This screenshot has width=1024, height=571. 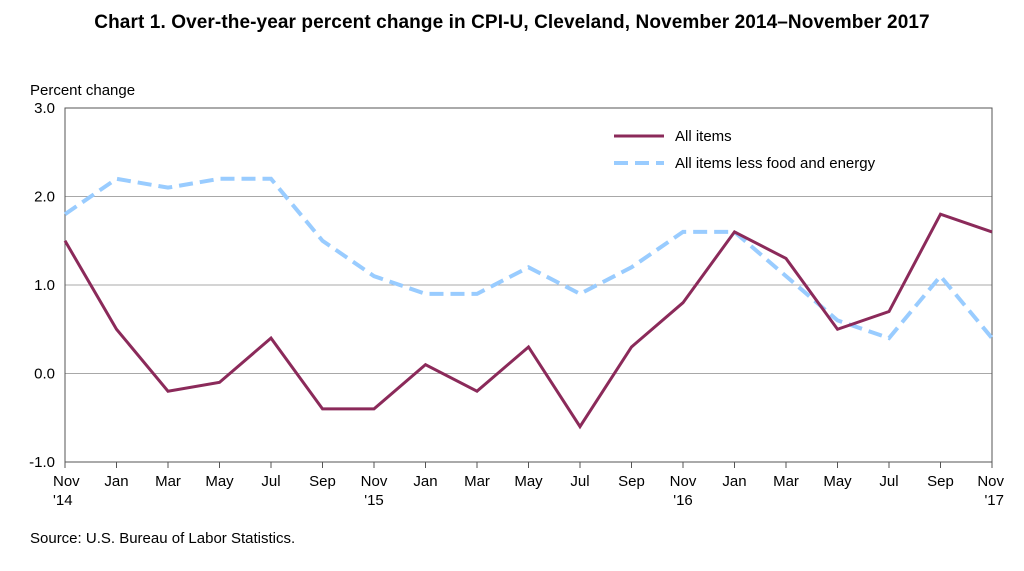 What do you see at coordinates (703, 136) in the screenshot?
I see `legend-label: All items` at bounding box center [703, 136].